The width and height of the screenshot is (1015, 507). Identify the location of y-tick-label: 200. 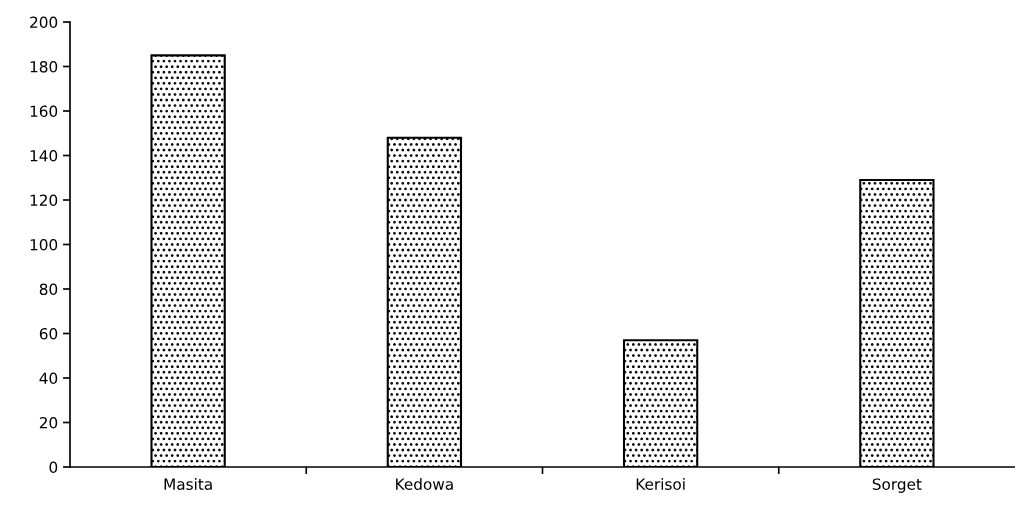
(44, 22).